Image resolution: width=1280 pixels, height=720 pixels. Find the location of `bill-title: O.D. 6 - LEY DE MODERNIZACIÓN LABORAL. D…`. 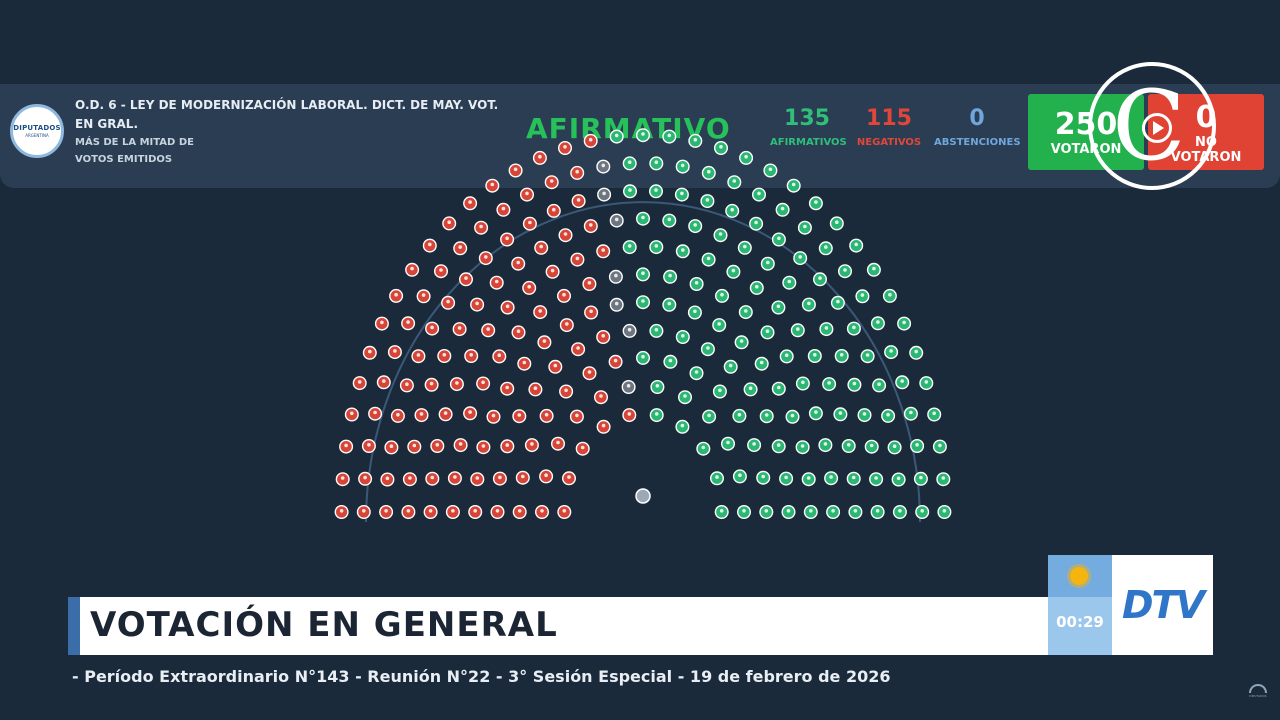

bill-title: O.D. 6 - LEY DE MODERNIZACIÓN LABORAL. D… is located at coordinates (287, 114).